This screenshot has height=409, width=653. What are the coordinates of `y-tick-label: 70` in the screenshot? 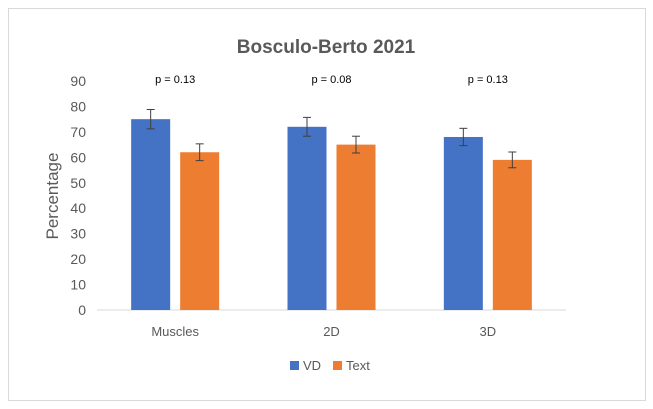 It's located at (78, 132).